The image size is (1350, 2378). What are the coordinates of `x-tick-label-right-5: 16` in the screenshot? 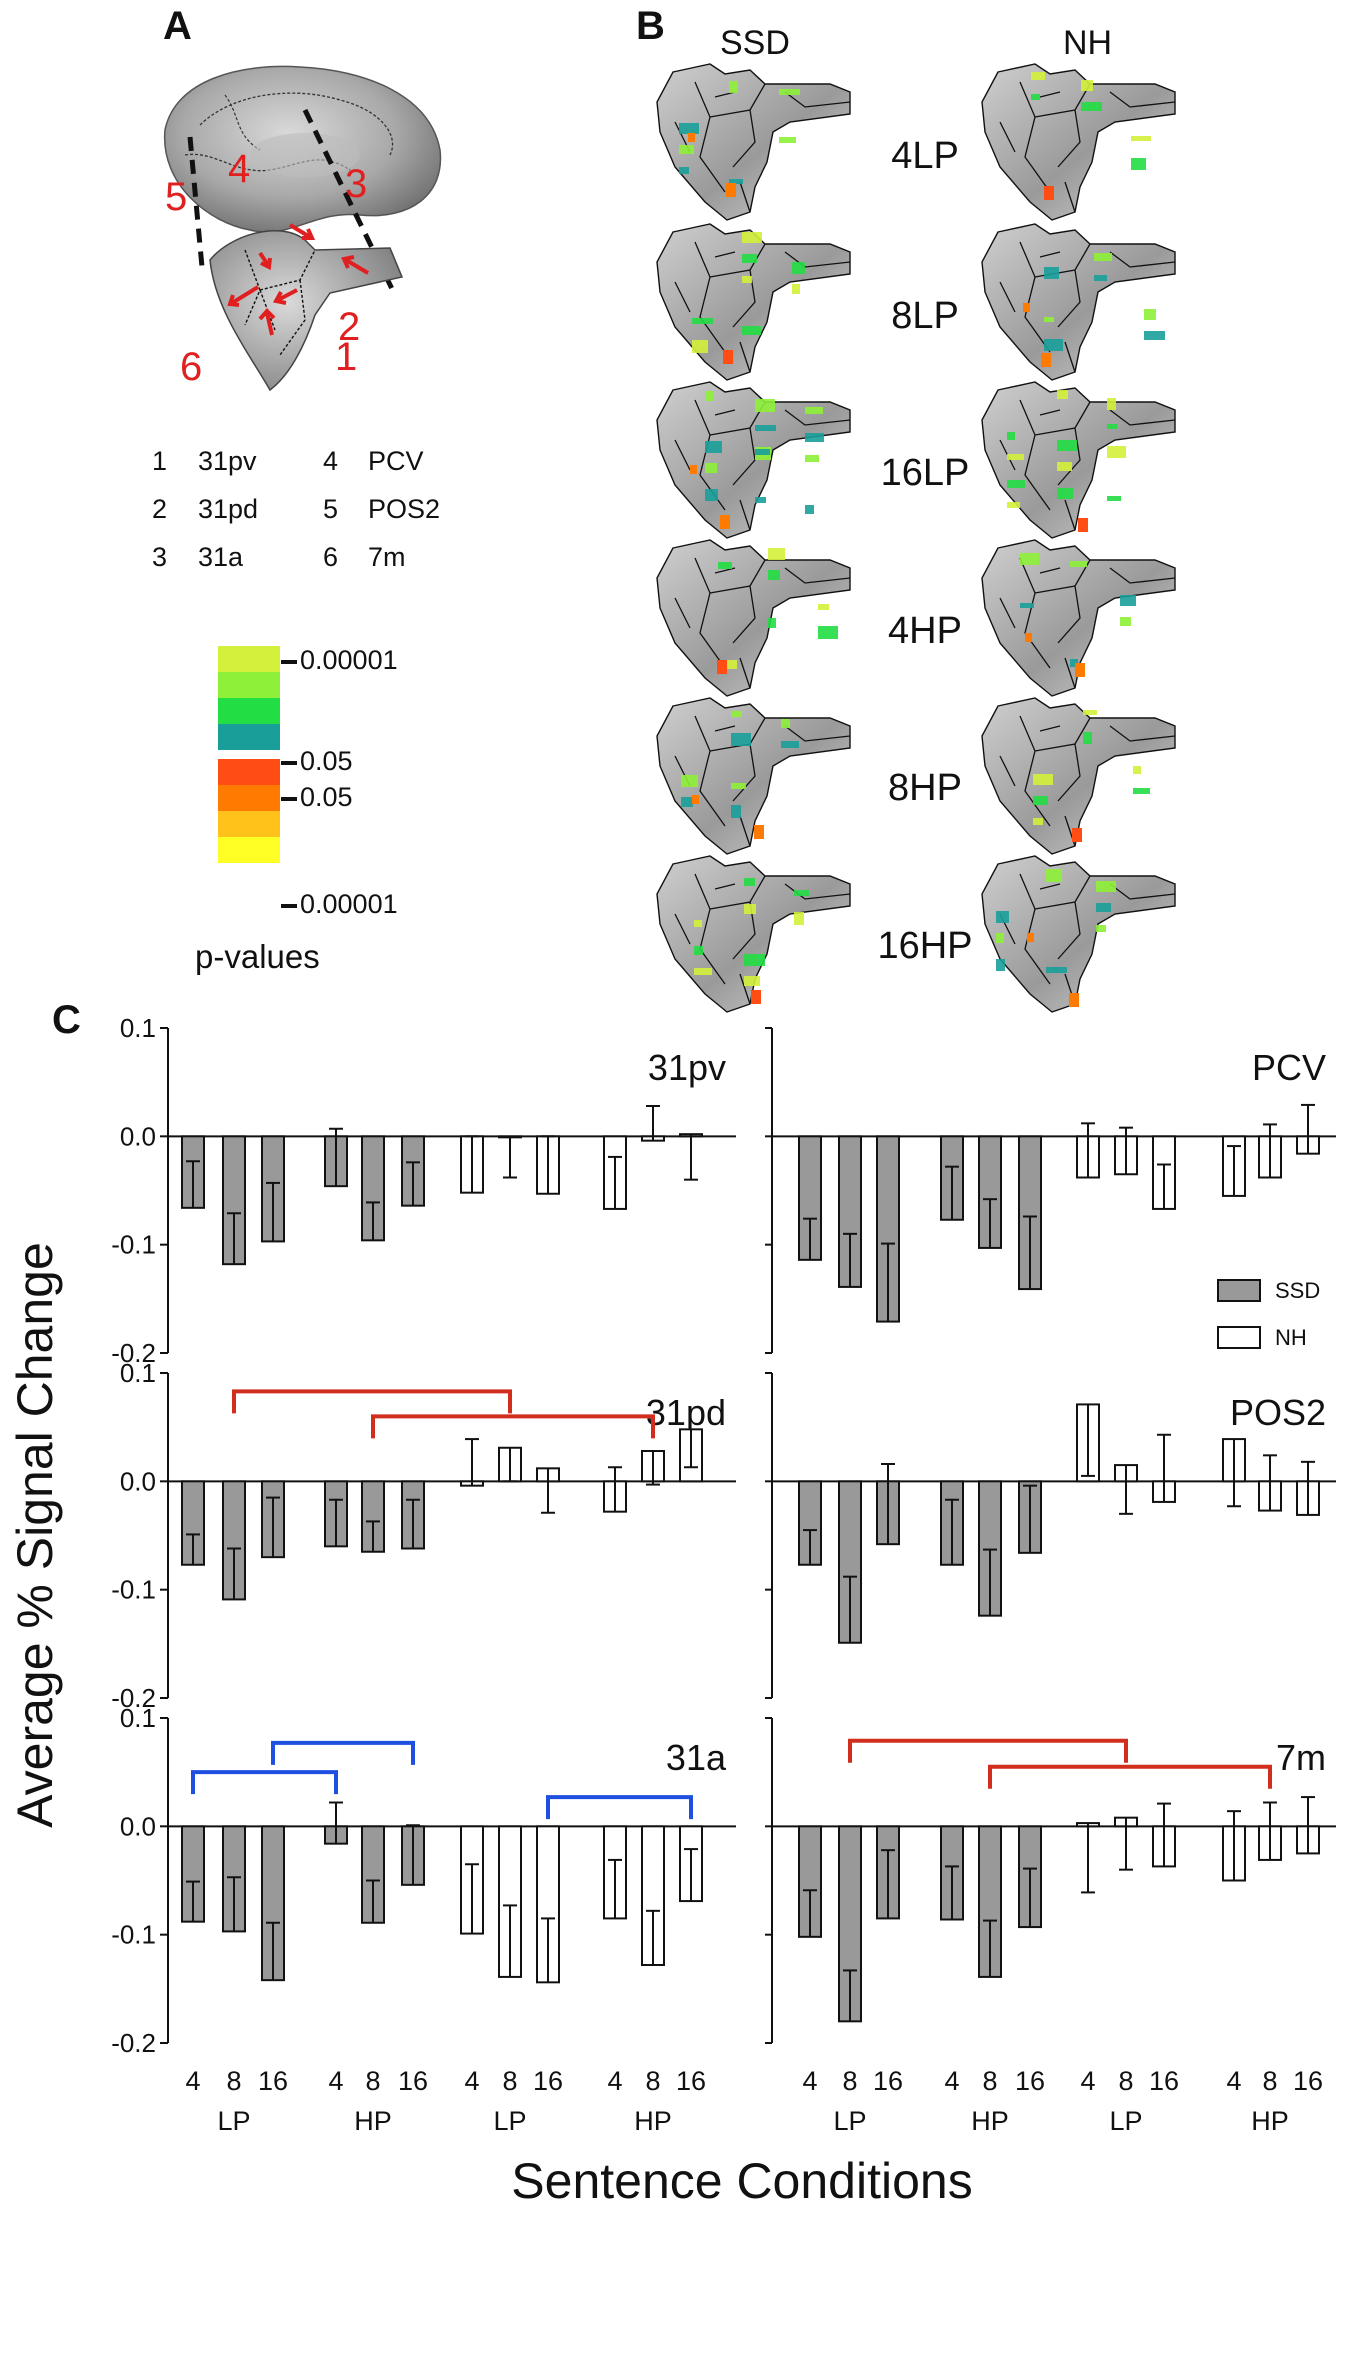 It's located at (1030, 2081).